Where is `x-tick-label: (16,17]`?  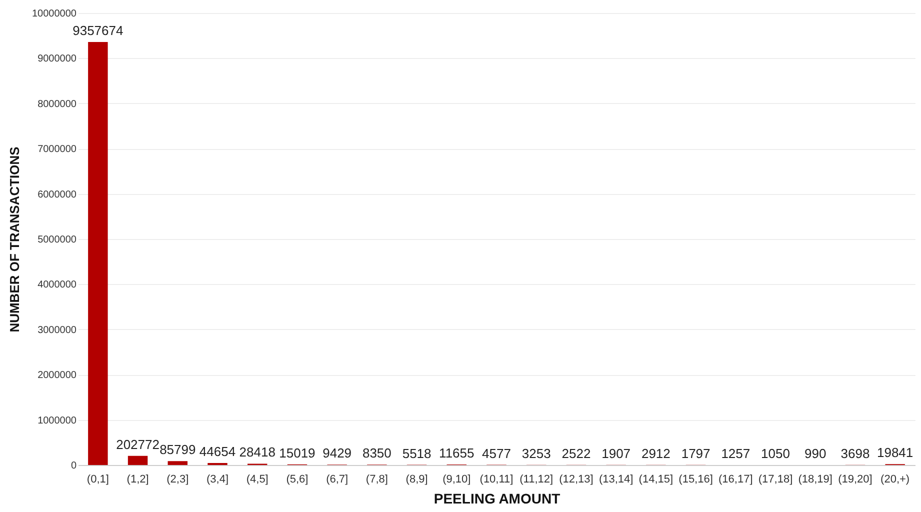 x-tick-label: (16,17] is located at coordinates (735, 480).